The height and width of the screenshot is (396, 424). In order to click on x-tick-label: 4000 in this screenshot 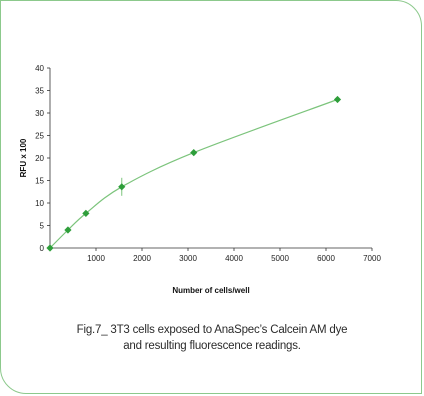, I will do `click(234, 258)`.